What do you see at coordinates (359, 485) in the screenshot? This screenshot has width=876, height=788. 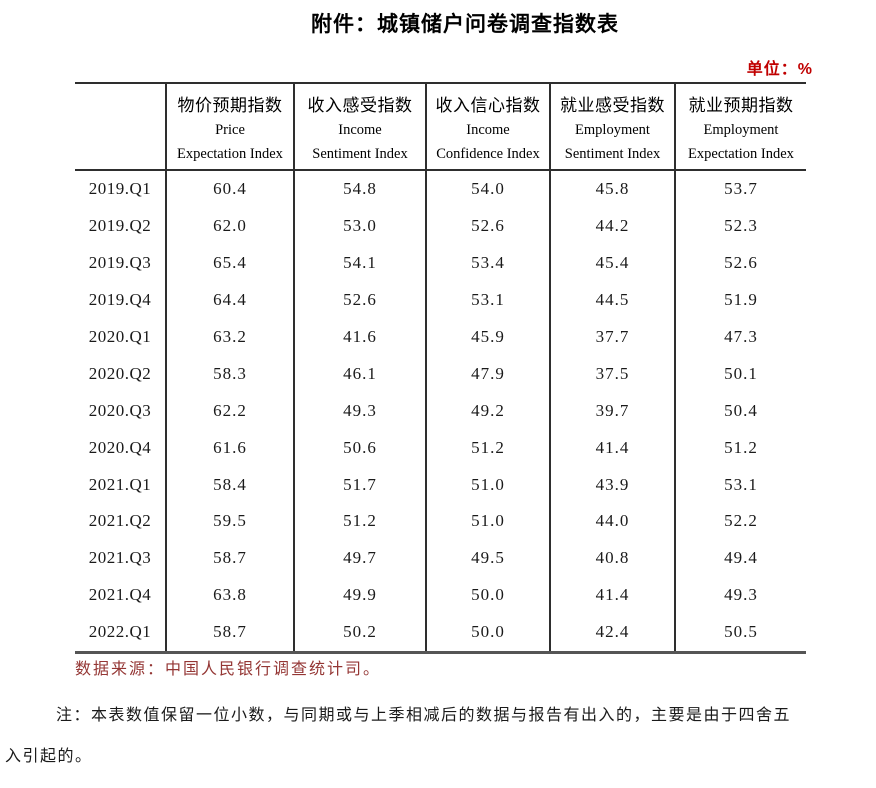 I see `value-cell: 51.7` at bounding box center [359, 485].